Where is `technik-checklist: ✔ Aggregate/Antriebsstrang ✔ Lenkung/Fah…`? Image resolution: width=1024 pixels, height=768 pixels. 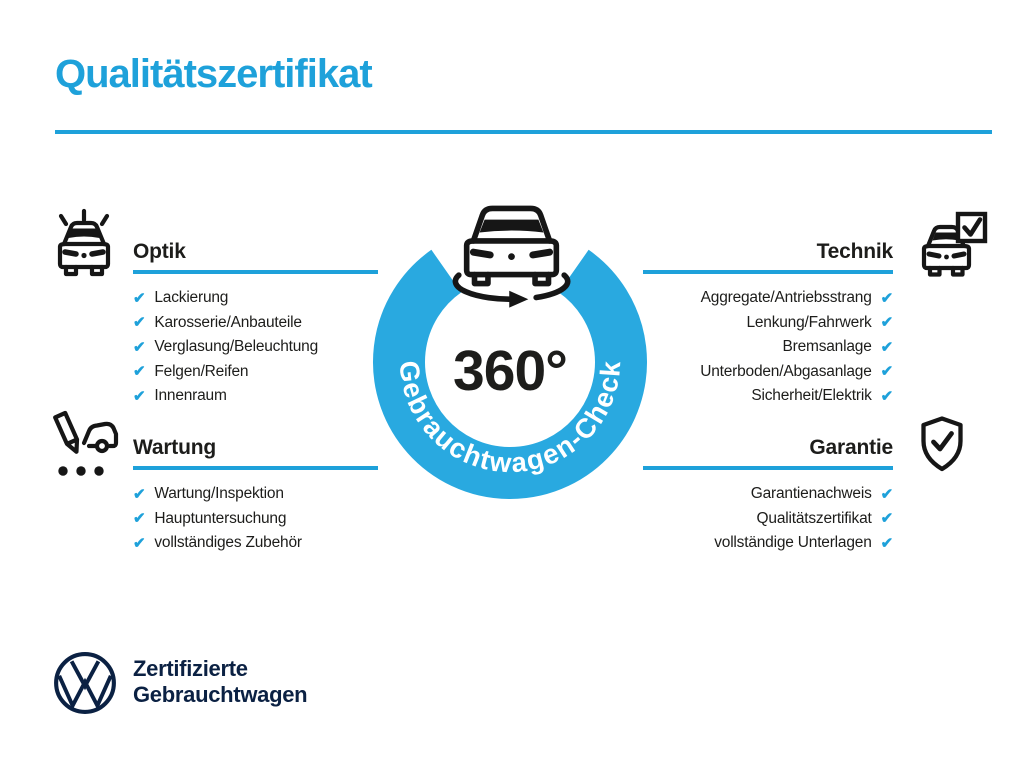 technik-checklist: ✔ Aggregate/Antriebsstrang ✔ Lenkung/Fah… is located at coordinates (768, 347).